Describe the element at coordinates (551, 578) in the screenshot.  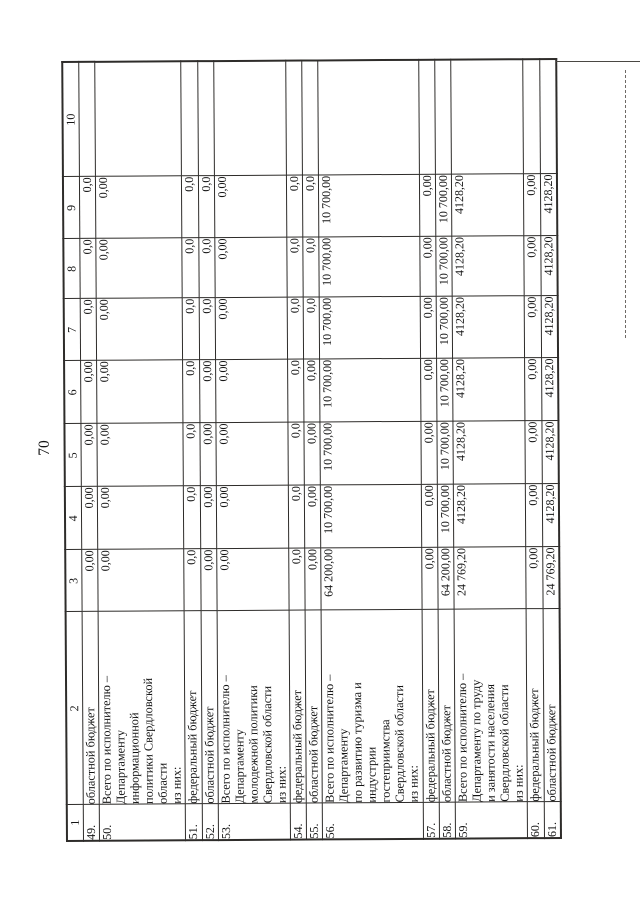
I see `value-cell: 24 769,20` at that location.